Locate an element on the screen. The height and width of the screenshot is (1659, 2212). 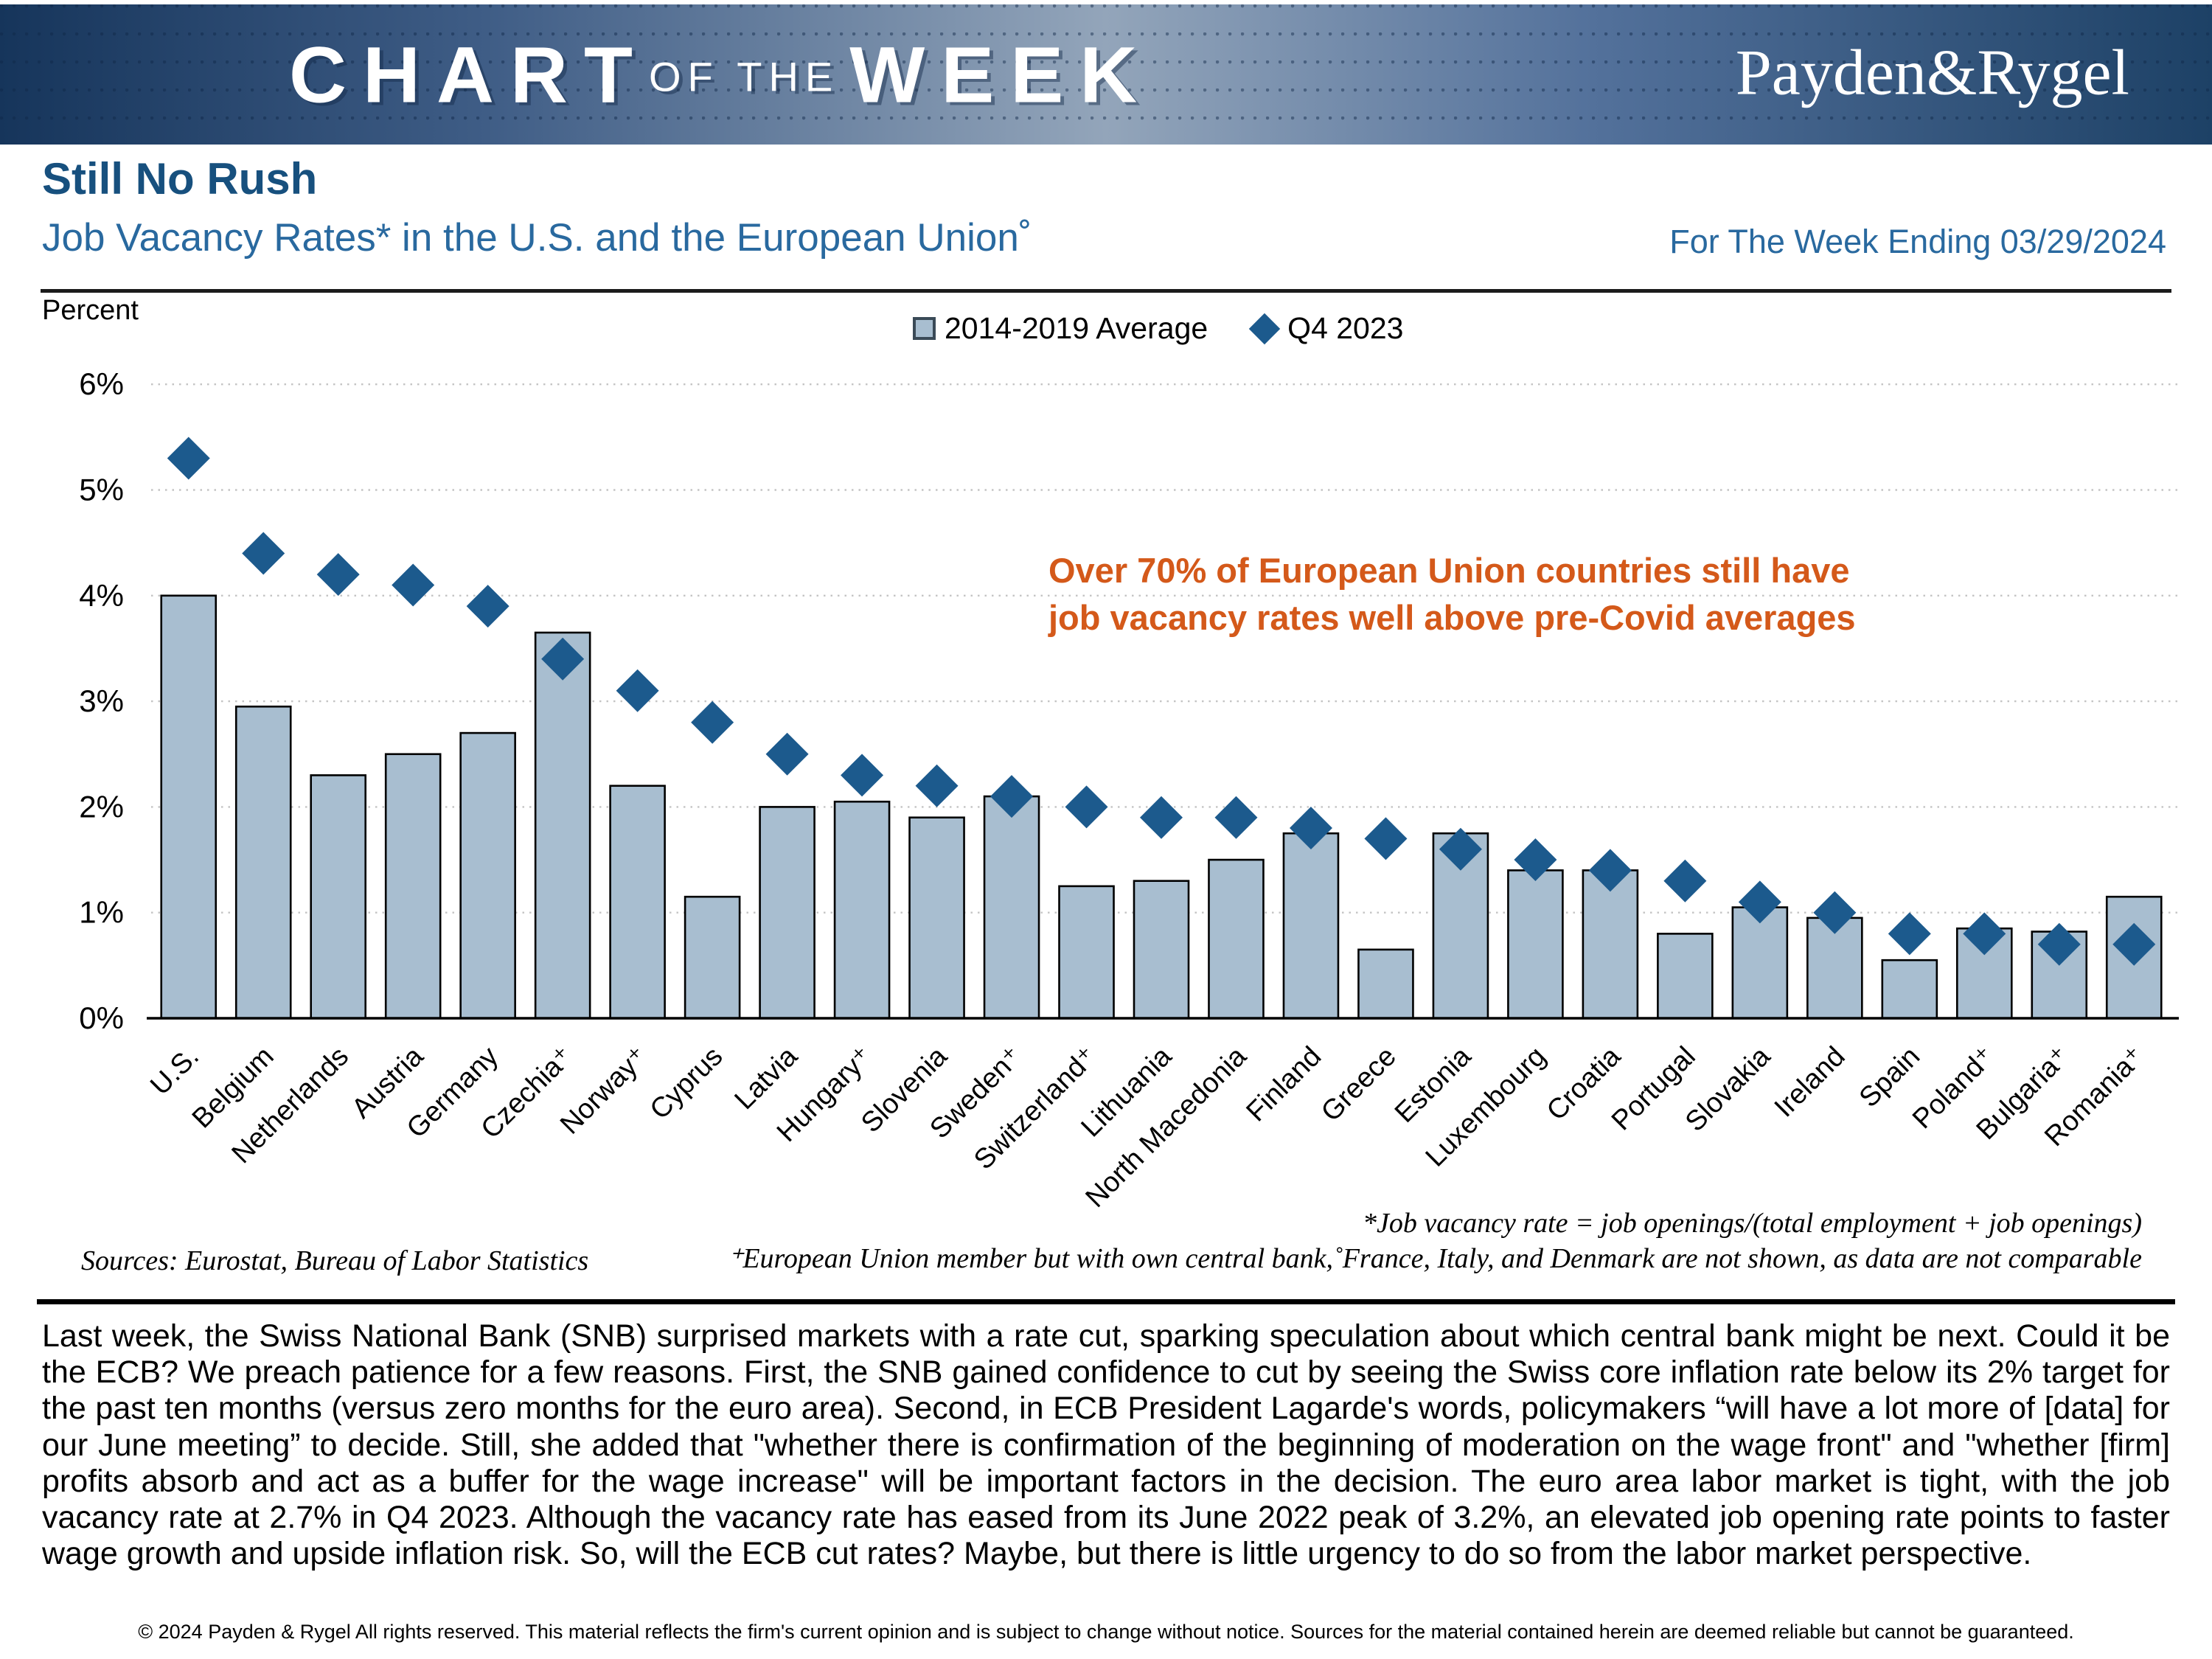
section-divider is located at coordinates (1106, 1301).